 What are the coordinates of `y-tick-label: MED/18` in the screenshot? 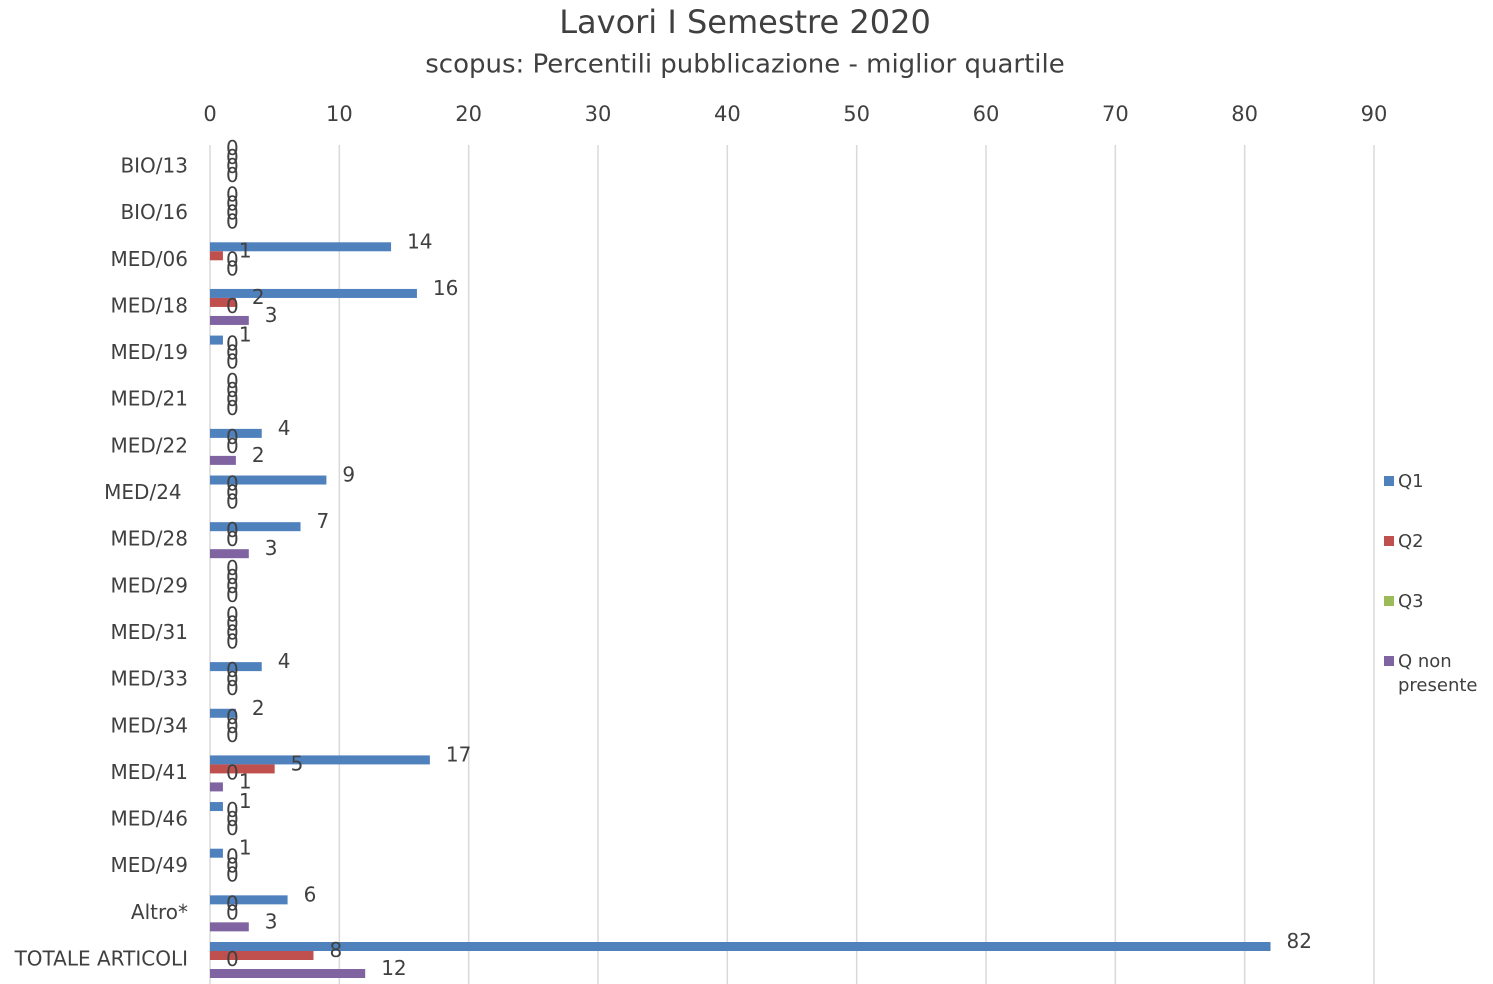 It's located at (149, 305).